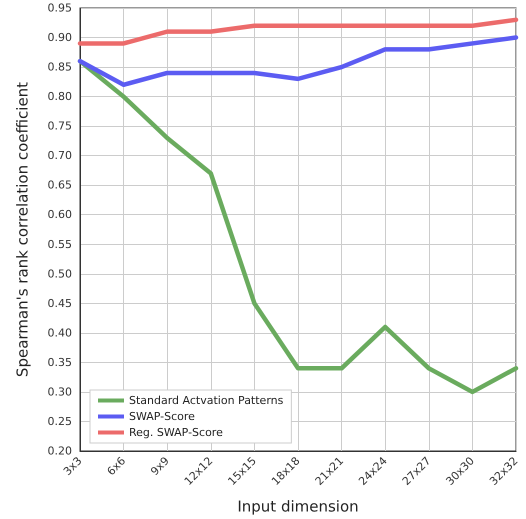 Image resolution: width=526 pixels, height=519 pixels. I want to click on x-tick-label: 6x6, so click(116, 466).